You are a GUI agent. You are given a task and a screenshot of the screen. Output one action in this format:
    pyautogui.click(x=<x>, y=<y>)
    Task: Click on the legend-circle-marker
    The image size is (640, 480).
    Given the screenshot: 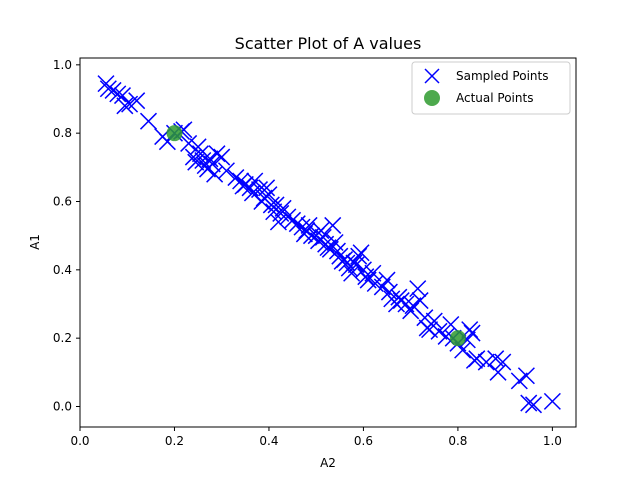 What is the action you would take?
    pyautogui.click(x=432, y=98)
    